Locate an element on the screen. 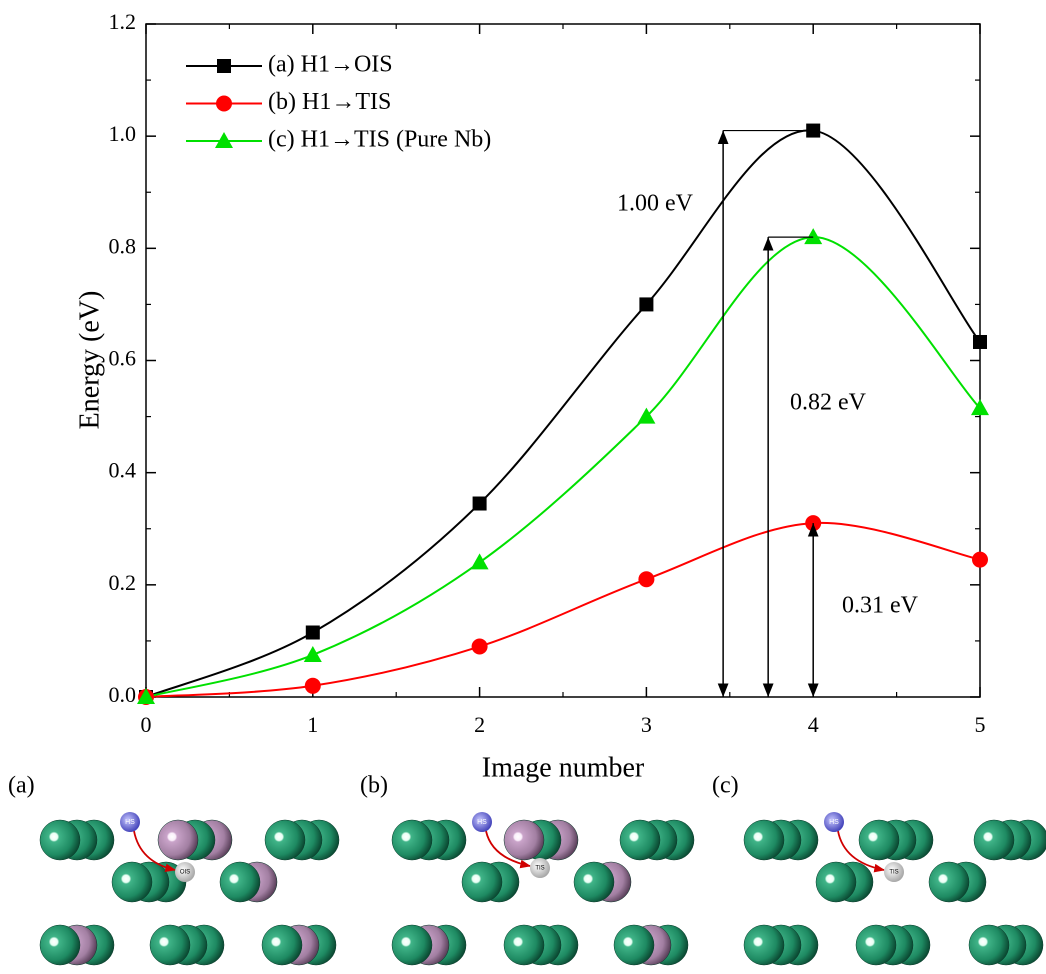 This screenshot has width=1046, height=974. series-line is located at coordinates (563, 609).